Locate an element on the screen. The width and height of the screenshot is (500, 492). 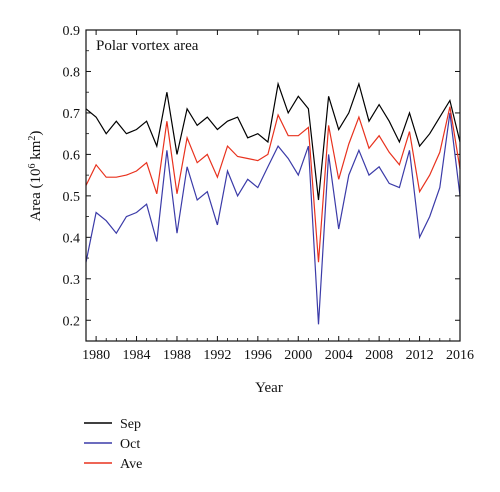
x-tick-label: 2008 is located at coordinates (379, 355).